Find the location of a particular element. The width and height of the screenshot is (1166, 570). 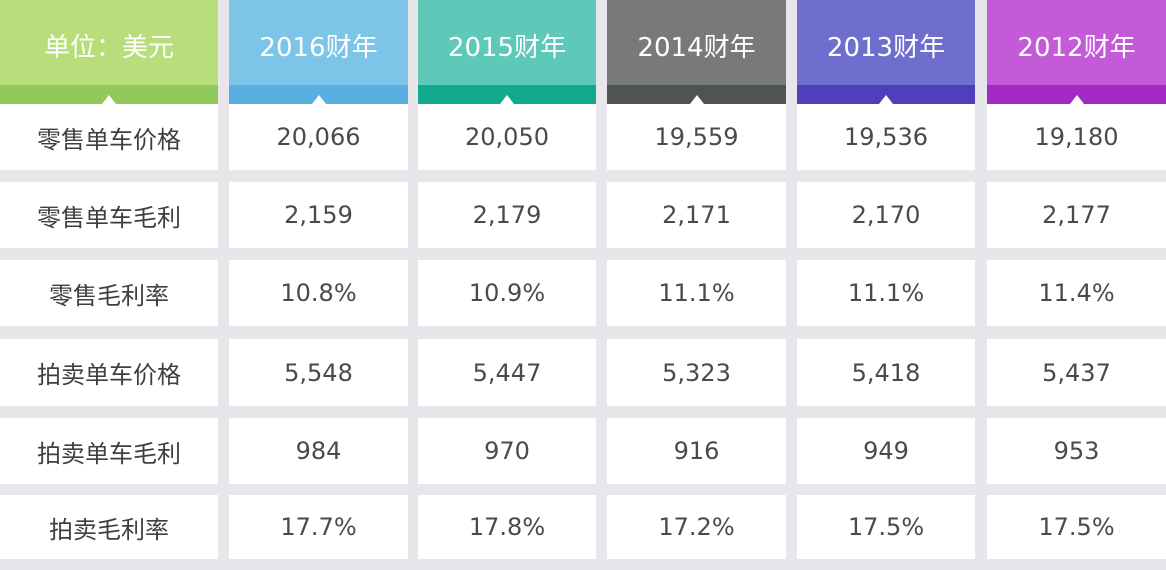

column-label: 2012财年 is located at coordinates (1076, 47).